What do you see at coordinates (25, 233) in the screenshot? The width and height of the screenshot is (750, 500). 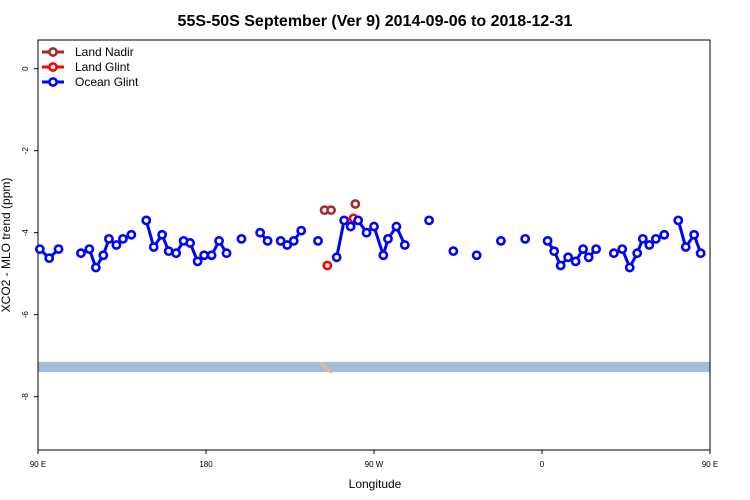 I see `y-tick-label: -4` at bounding box center [25, 233].